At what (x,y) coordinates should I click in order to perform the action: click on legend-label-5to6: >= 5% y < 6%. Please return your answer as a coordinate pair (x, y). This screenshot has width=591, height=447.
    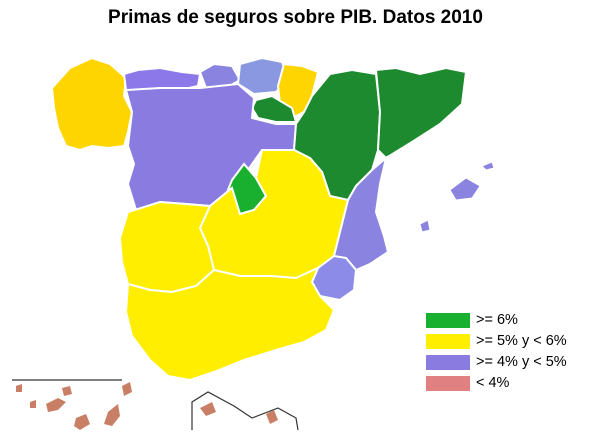
    Looking at the image, I should click on (521, 341).